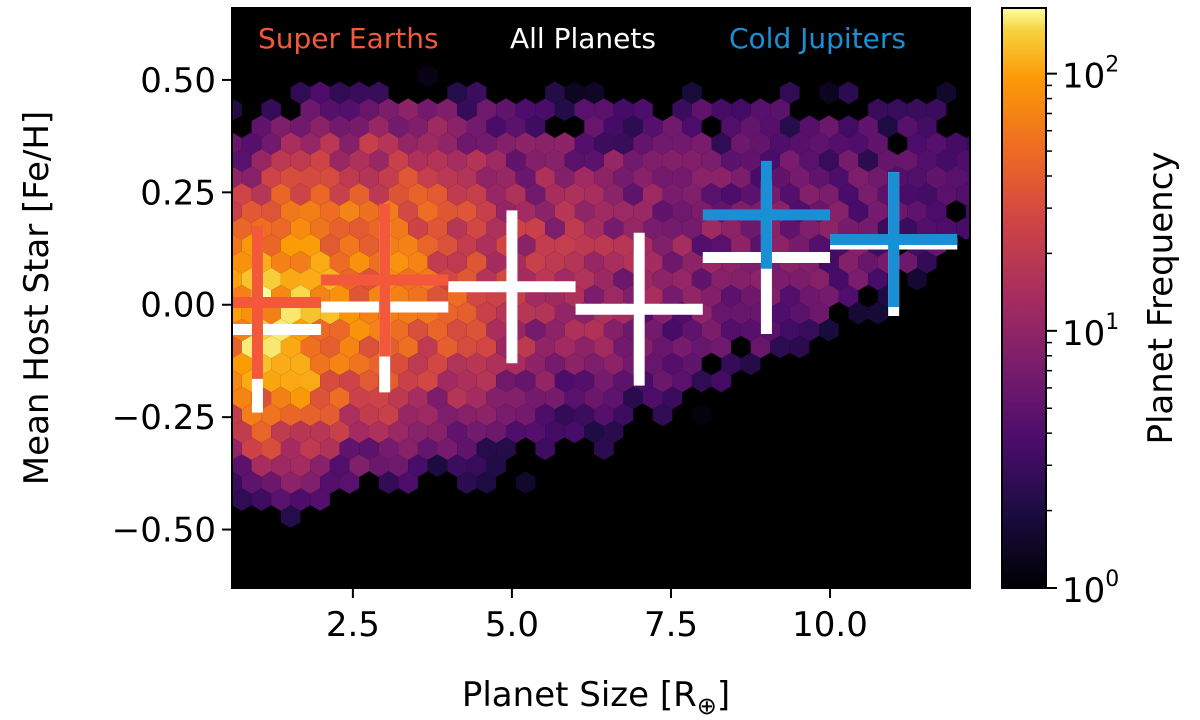  What do you see at coordinates (596, 697) in the screenshot?
I see `x-axis-label: Planet Size [R⊕]` at bounding box center [596, 697].